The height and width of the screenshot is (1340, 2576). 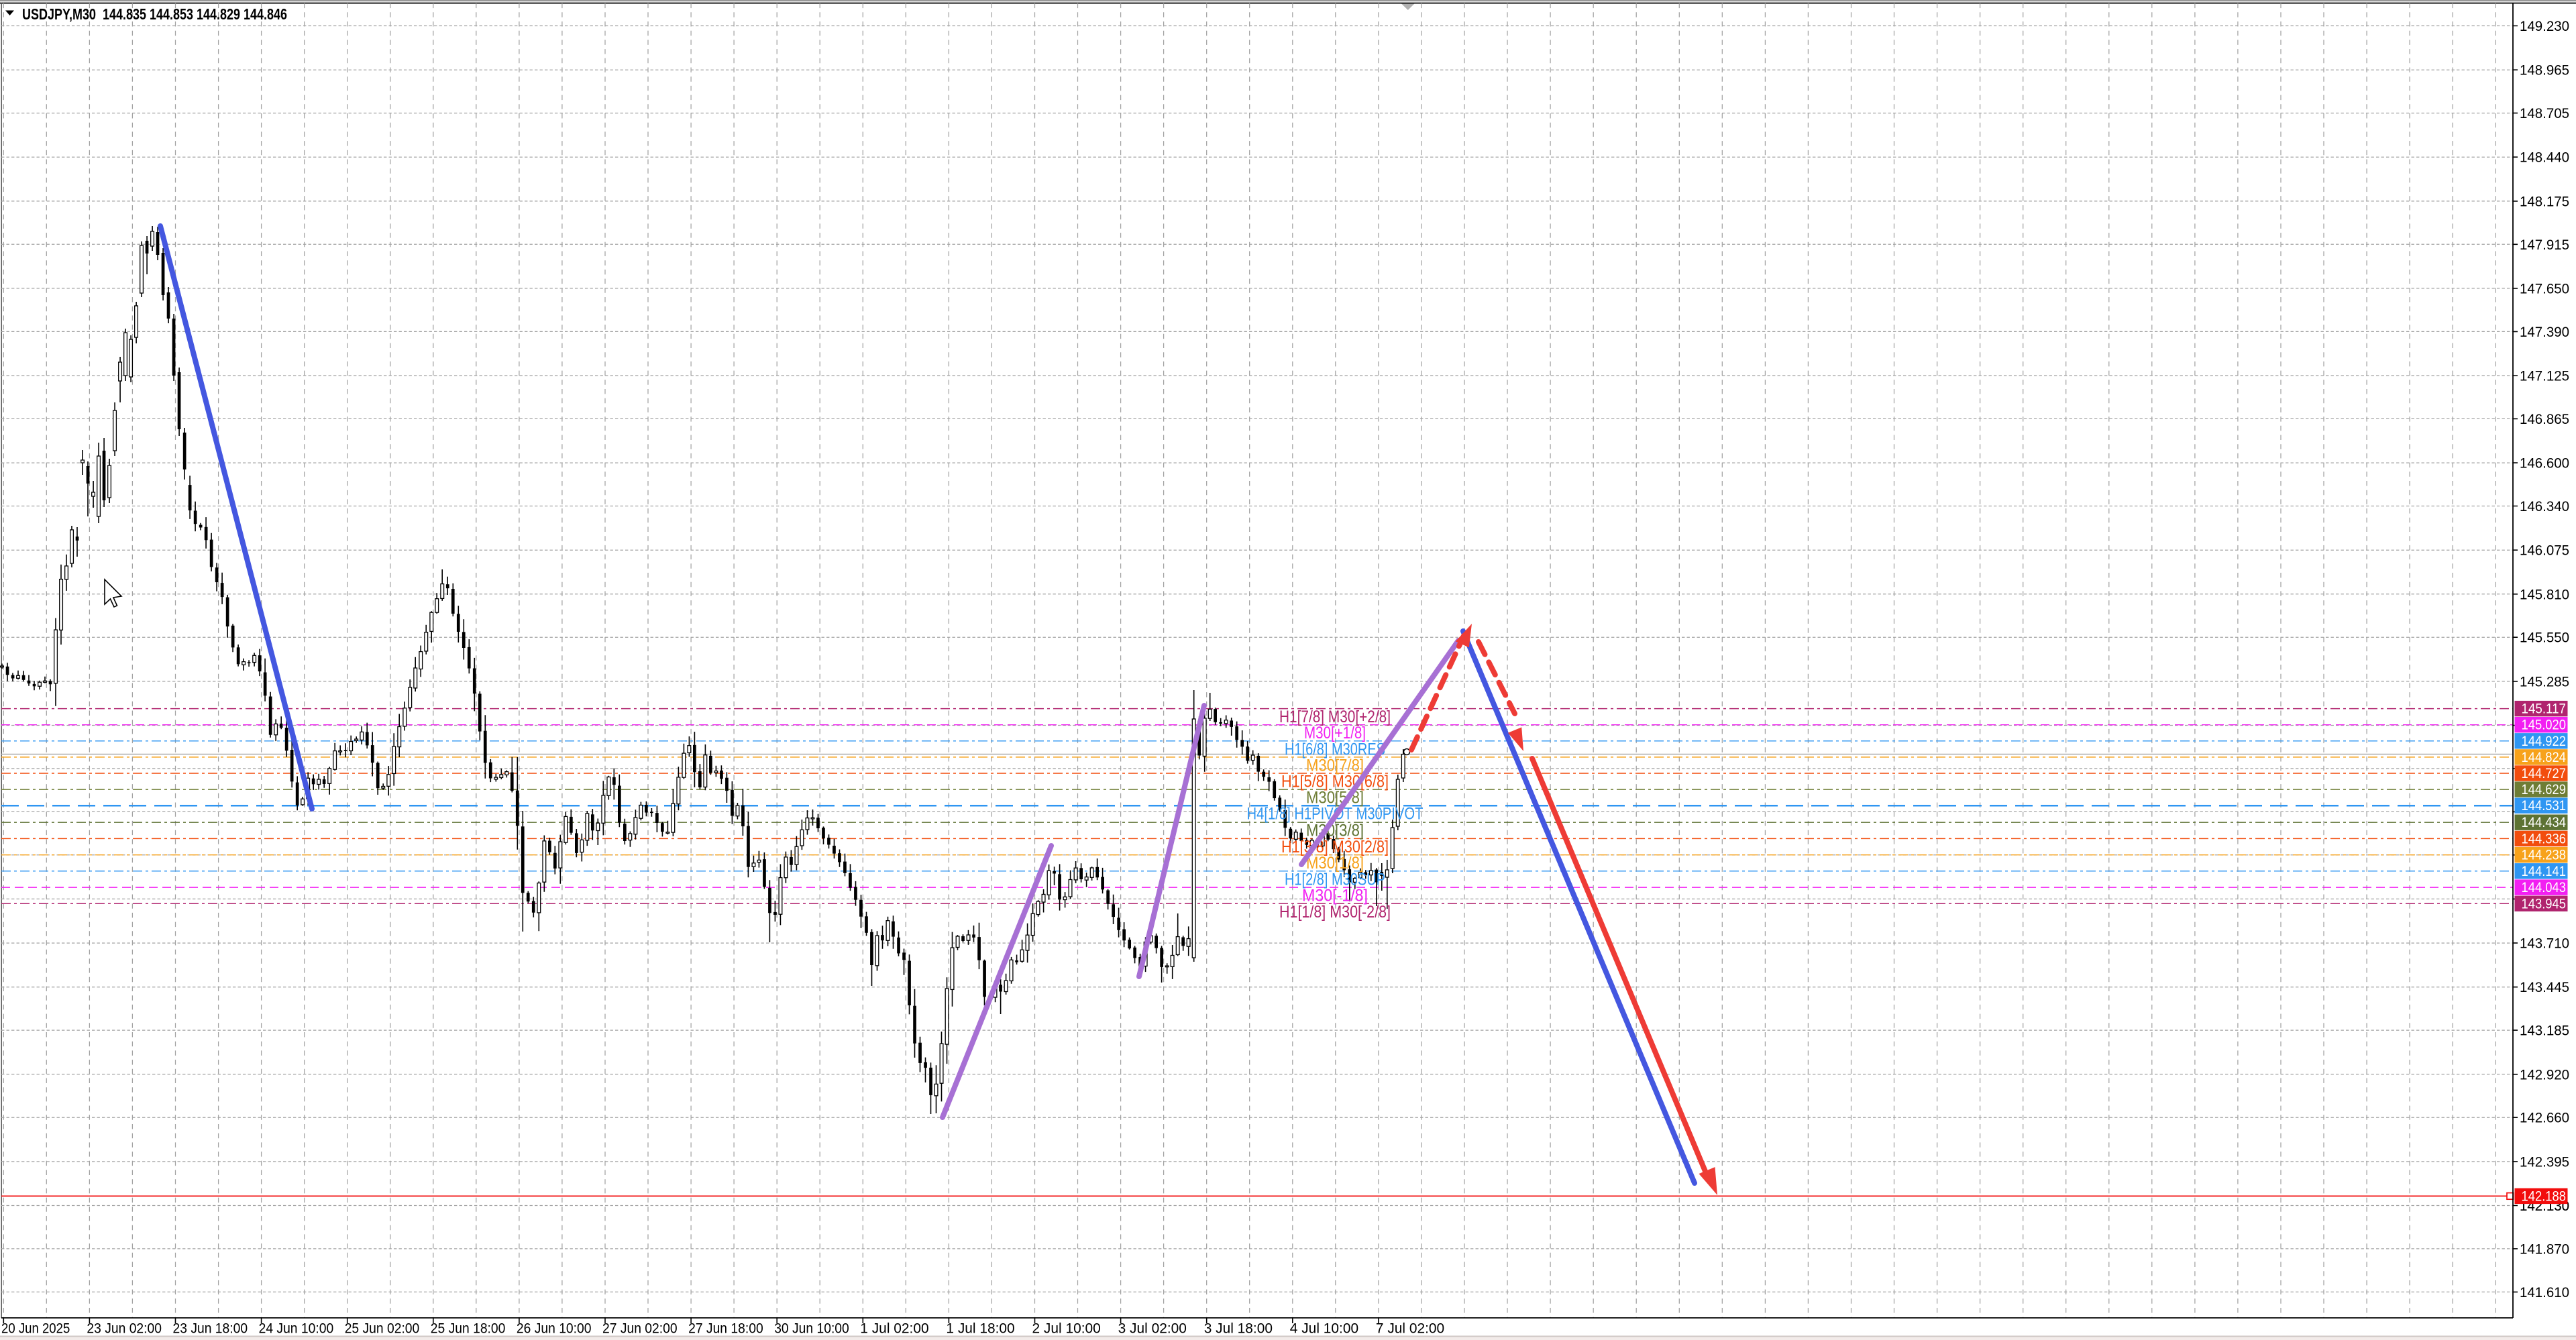 What do you see at coordinates (2544, 741) in the screenshot?
I see `svg-text: 144.922` at bounding box center [2544, 741].